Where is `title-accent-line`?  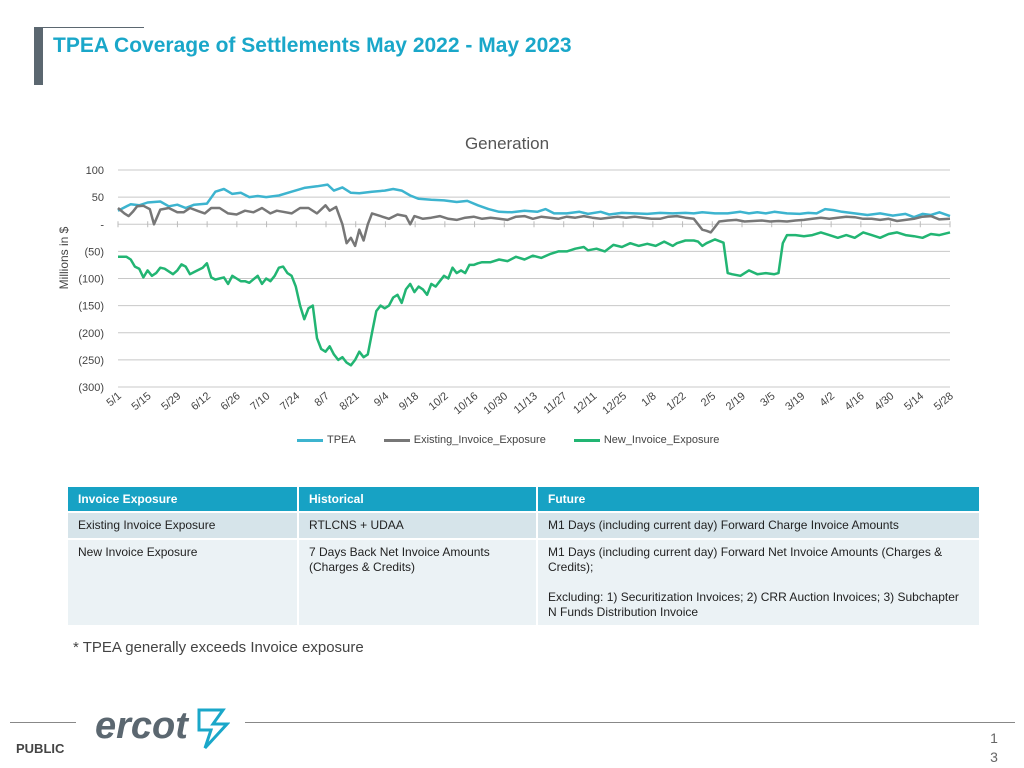 title-accent-line is located at coordinates (90, 27).